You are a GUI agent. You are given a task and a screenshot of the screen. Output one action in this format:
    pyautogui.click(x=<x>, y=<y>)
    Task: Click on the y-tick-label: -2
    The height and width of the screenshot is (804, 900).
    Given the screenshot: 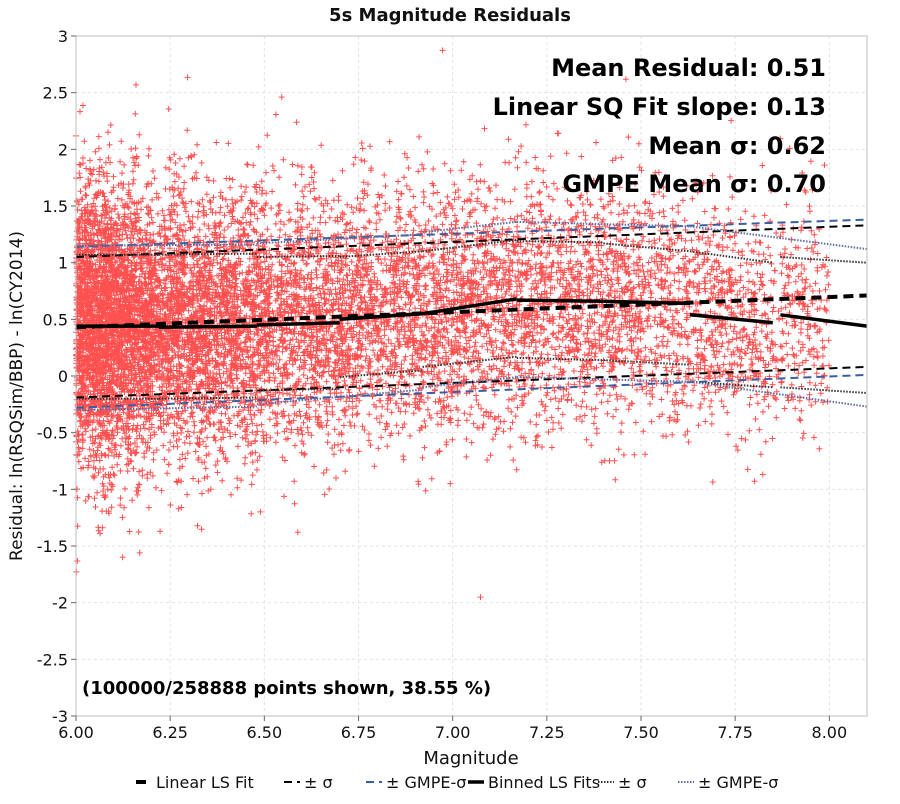 What is the action you would take?
    pyautogui.click(x=60, y=603)
    